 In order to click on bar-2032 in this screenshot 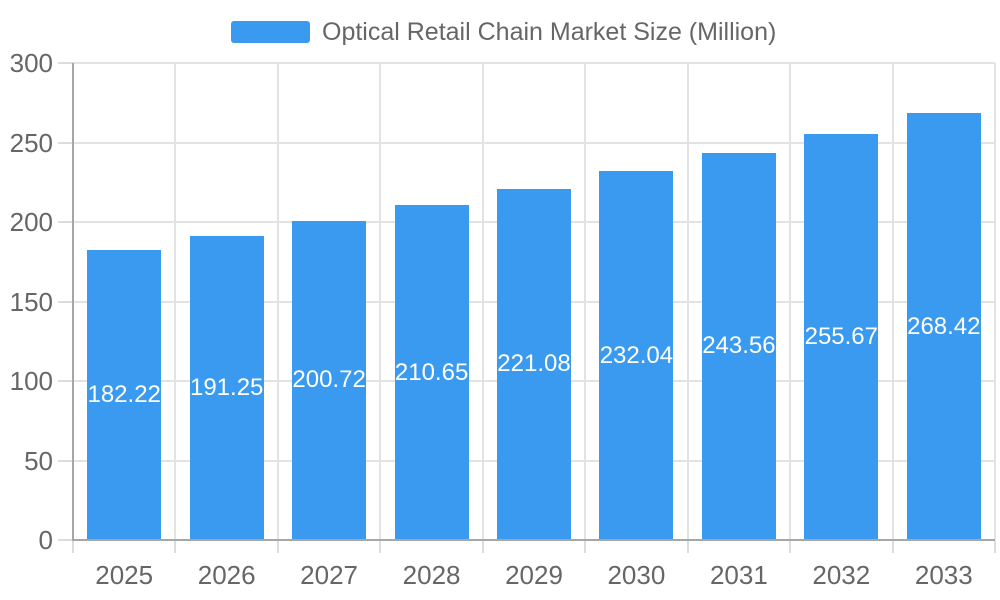, I will do `click(841, 336)`.